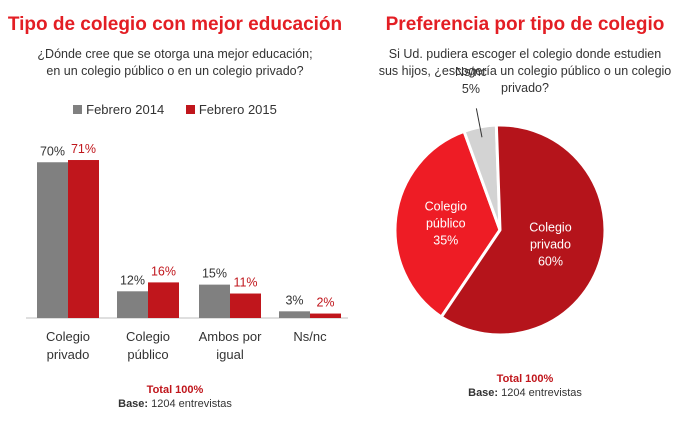  What do you see at coordinates (163, 271) in the screenshot?
I see `bar-value-label: 16%` at bounding box center [163, 271].